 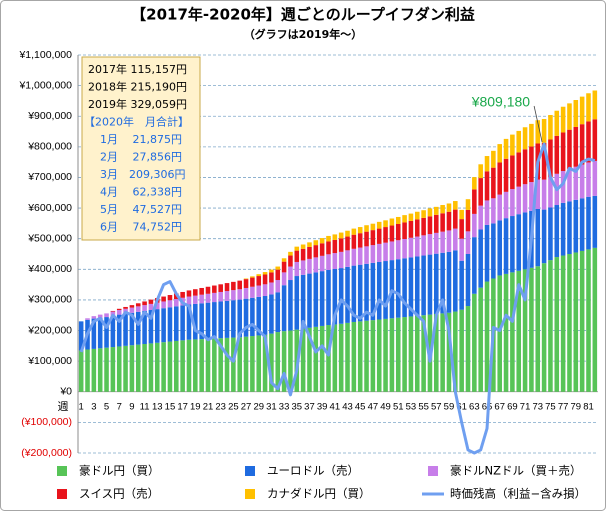 What do you see at coordinates (141, 192) in the screenshot?
I see `info-line: 4月 62,338円` at bounding box center [141, 192].